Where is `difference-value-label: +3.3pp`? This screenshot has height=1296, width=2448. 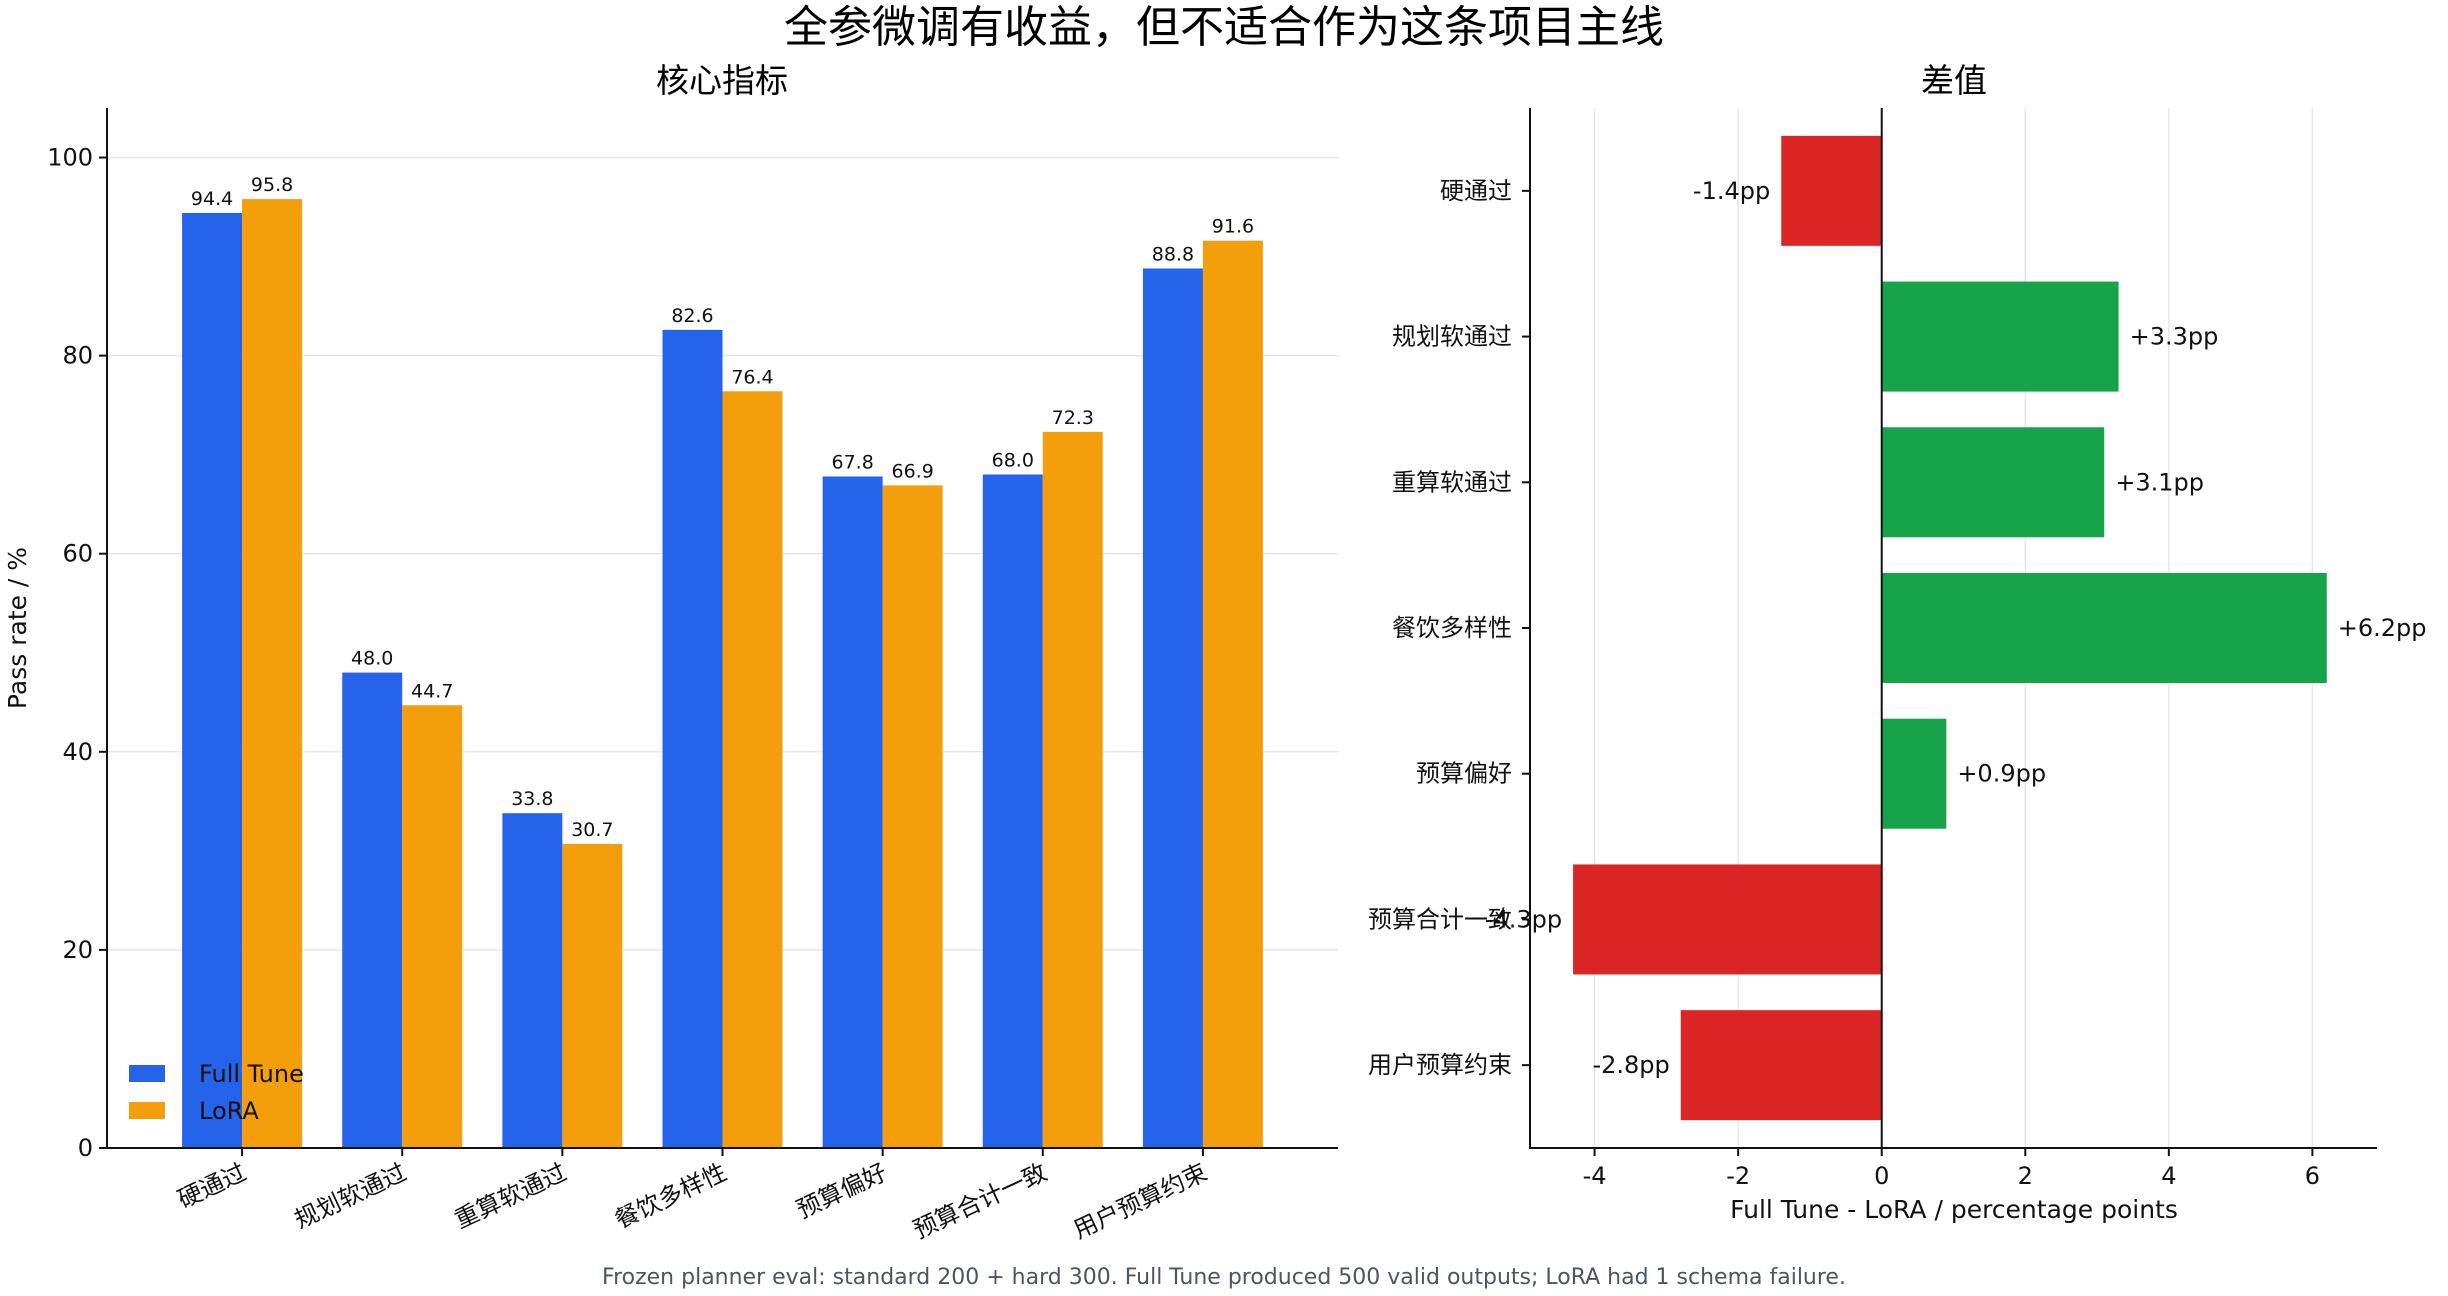 difference-value-label: +3.3pp is located at coordinates (2174, 337).